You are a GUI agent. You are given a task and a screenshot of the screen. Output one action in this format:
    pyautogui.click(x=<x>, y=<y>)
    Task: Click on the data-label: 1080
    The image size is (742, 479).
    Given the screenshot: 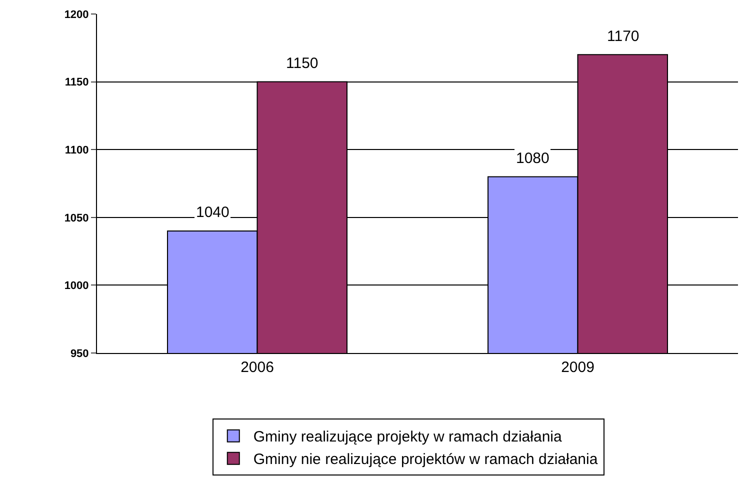 What is the action you would take?
    pyautogui.click(x=533, y=158)
    